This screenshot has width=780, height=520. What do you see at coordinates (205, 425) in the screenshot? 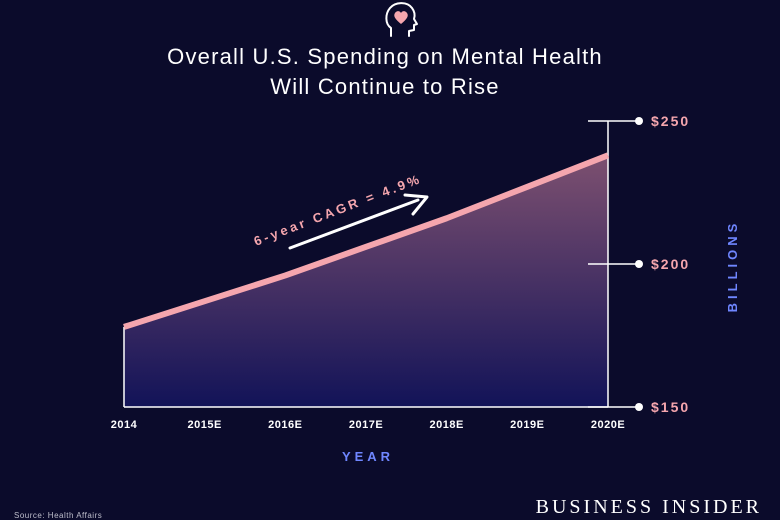
I see `x-tick-label: 2015E` at bounding box center [205, 425].